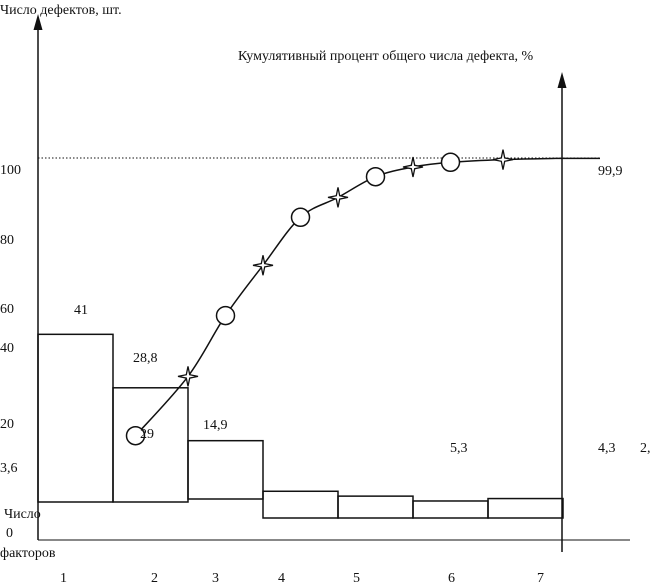 This screenshot has height=584, width=654. I want to click on x-axis-title-line1: Число, so click(22, 514).